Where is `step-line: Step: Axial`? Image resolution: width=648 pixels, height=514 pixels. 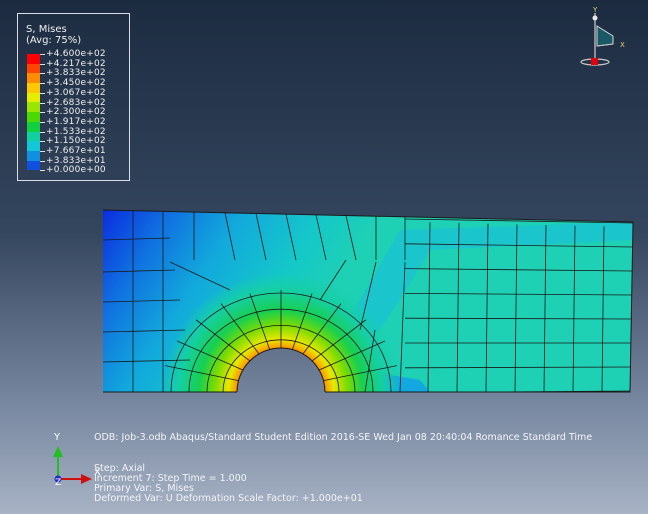
step-line: Step: Axial is located at coordinates (120, 468).